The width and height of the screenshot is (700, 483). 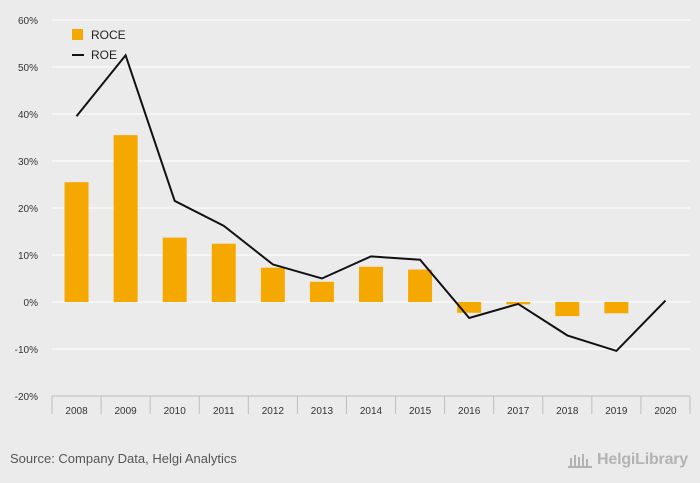 What do you see at coordinates (518, 411) in the screenshot?
I see `x-tick-label: 2017` at bounding box center [518, 411].